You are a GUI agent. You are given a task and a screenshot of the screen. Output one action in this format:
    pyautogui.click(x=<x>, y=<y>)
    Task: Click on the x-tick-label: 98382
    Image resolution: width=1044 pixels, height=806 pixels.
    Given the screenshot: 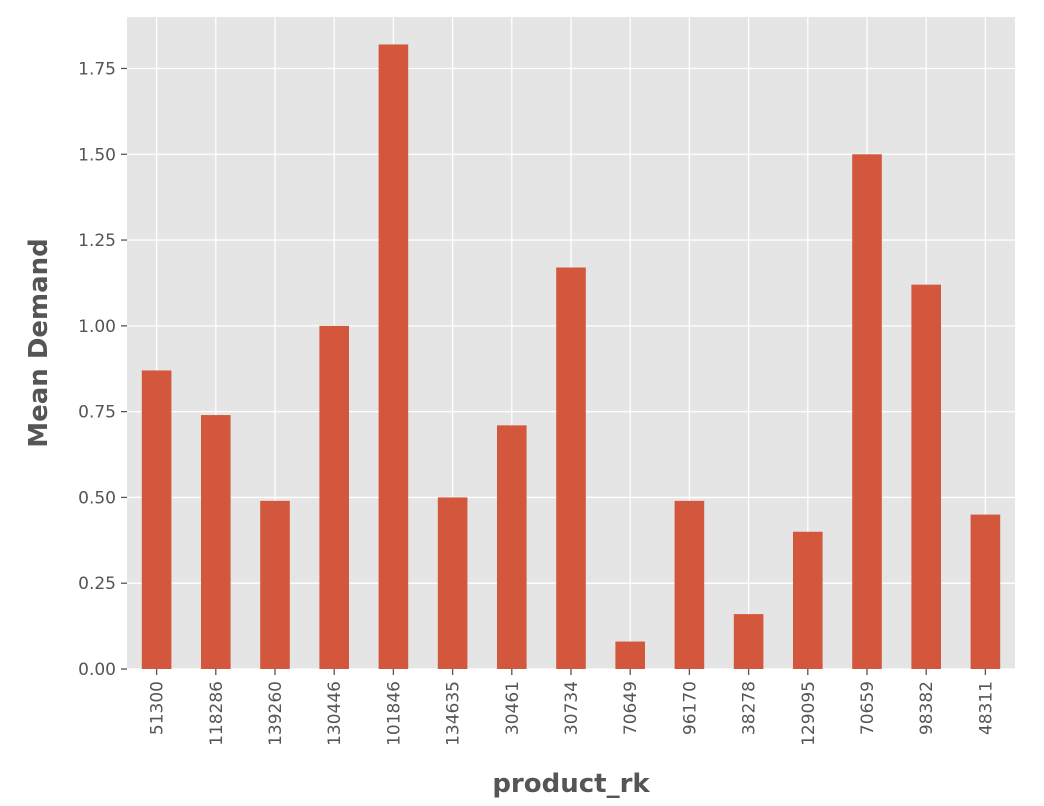 What is the action you would take?
    pyautogui.click(x=927, y=708)
    